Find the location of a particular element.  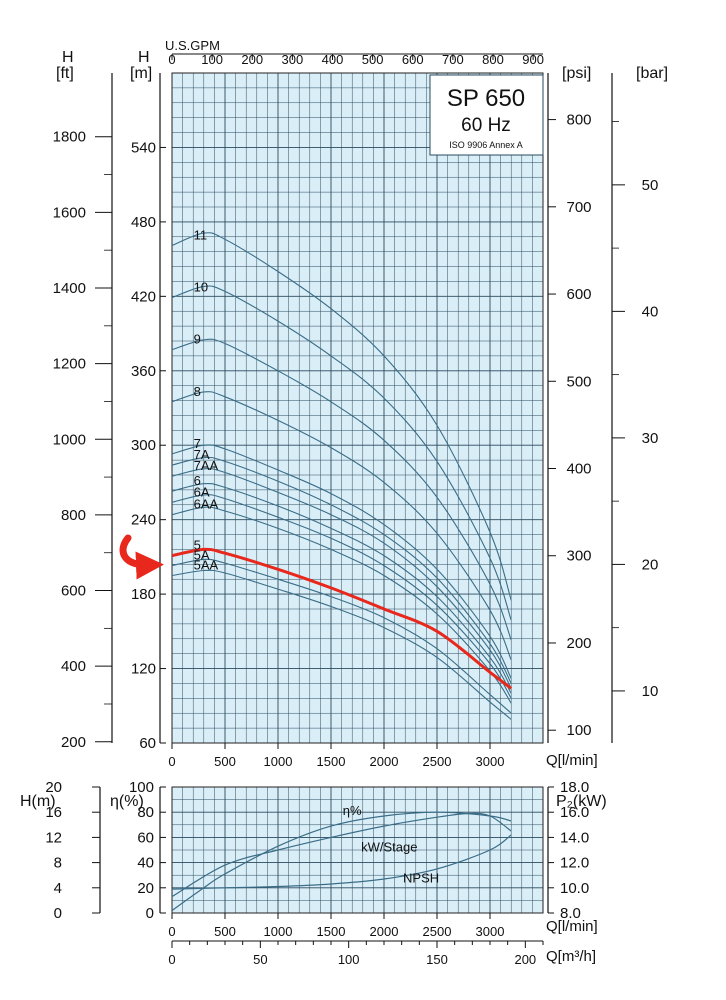

bottom-plot-frame is located at coordinates (357, 850).